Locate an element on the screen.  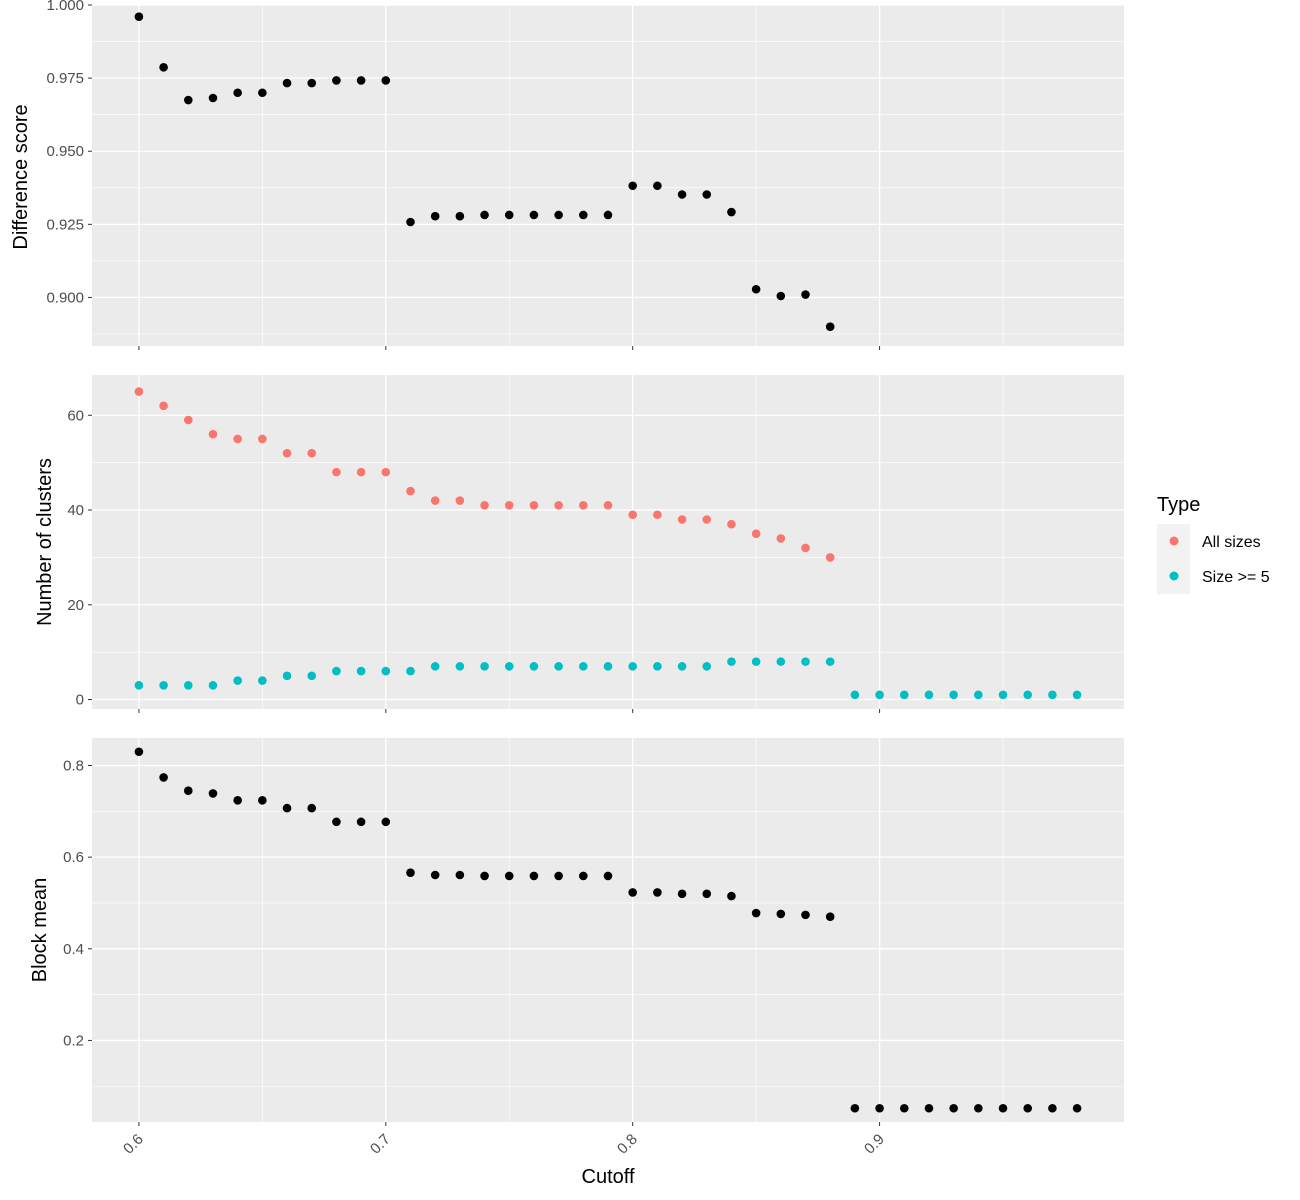
data-points is located at coordinates (484, 172).